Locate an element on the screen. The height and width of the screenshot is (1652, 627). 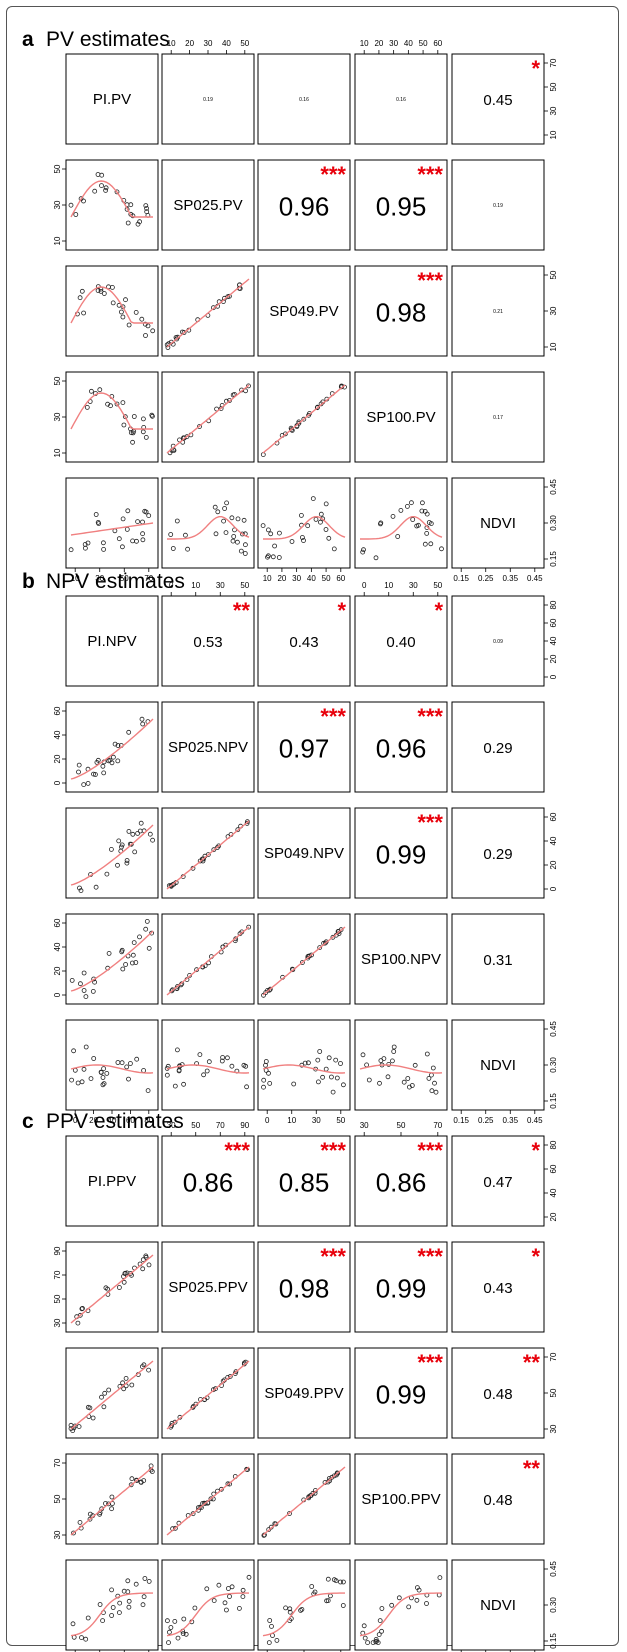
correlation-value: 0.40 is located at coordinates (400, 642).